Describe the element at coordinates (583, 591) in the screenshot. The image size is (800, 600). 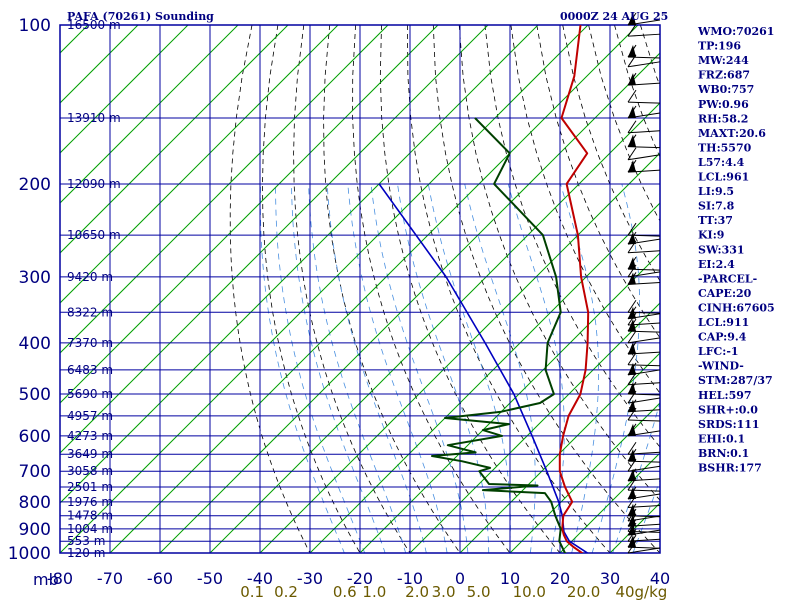
I see `mixing-ratio-label: 20.0` at that location.